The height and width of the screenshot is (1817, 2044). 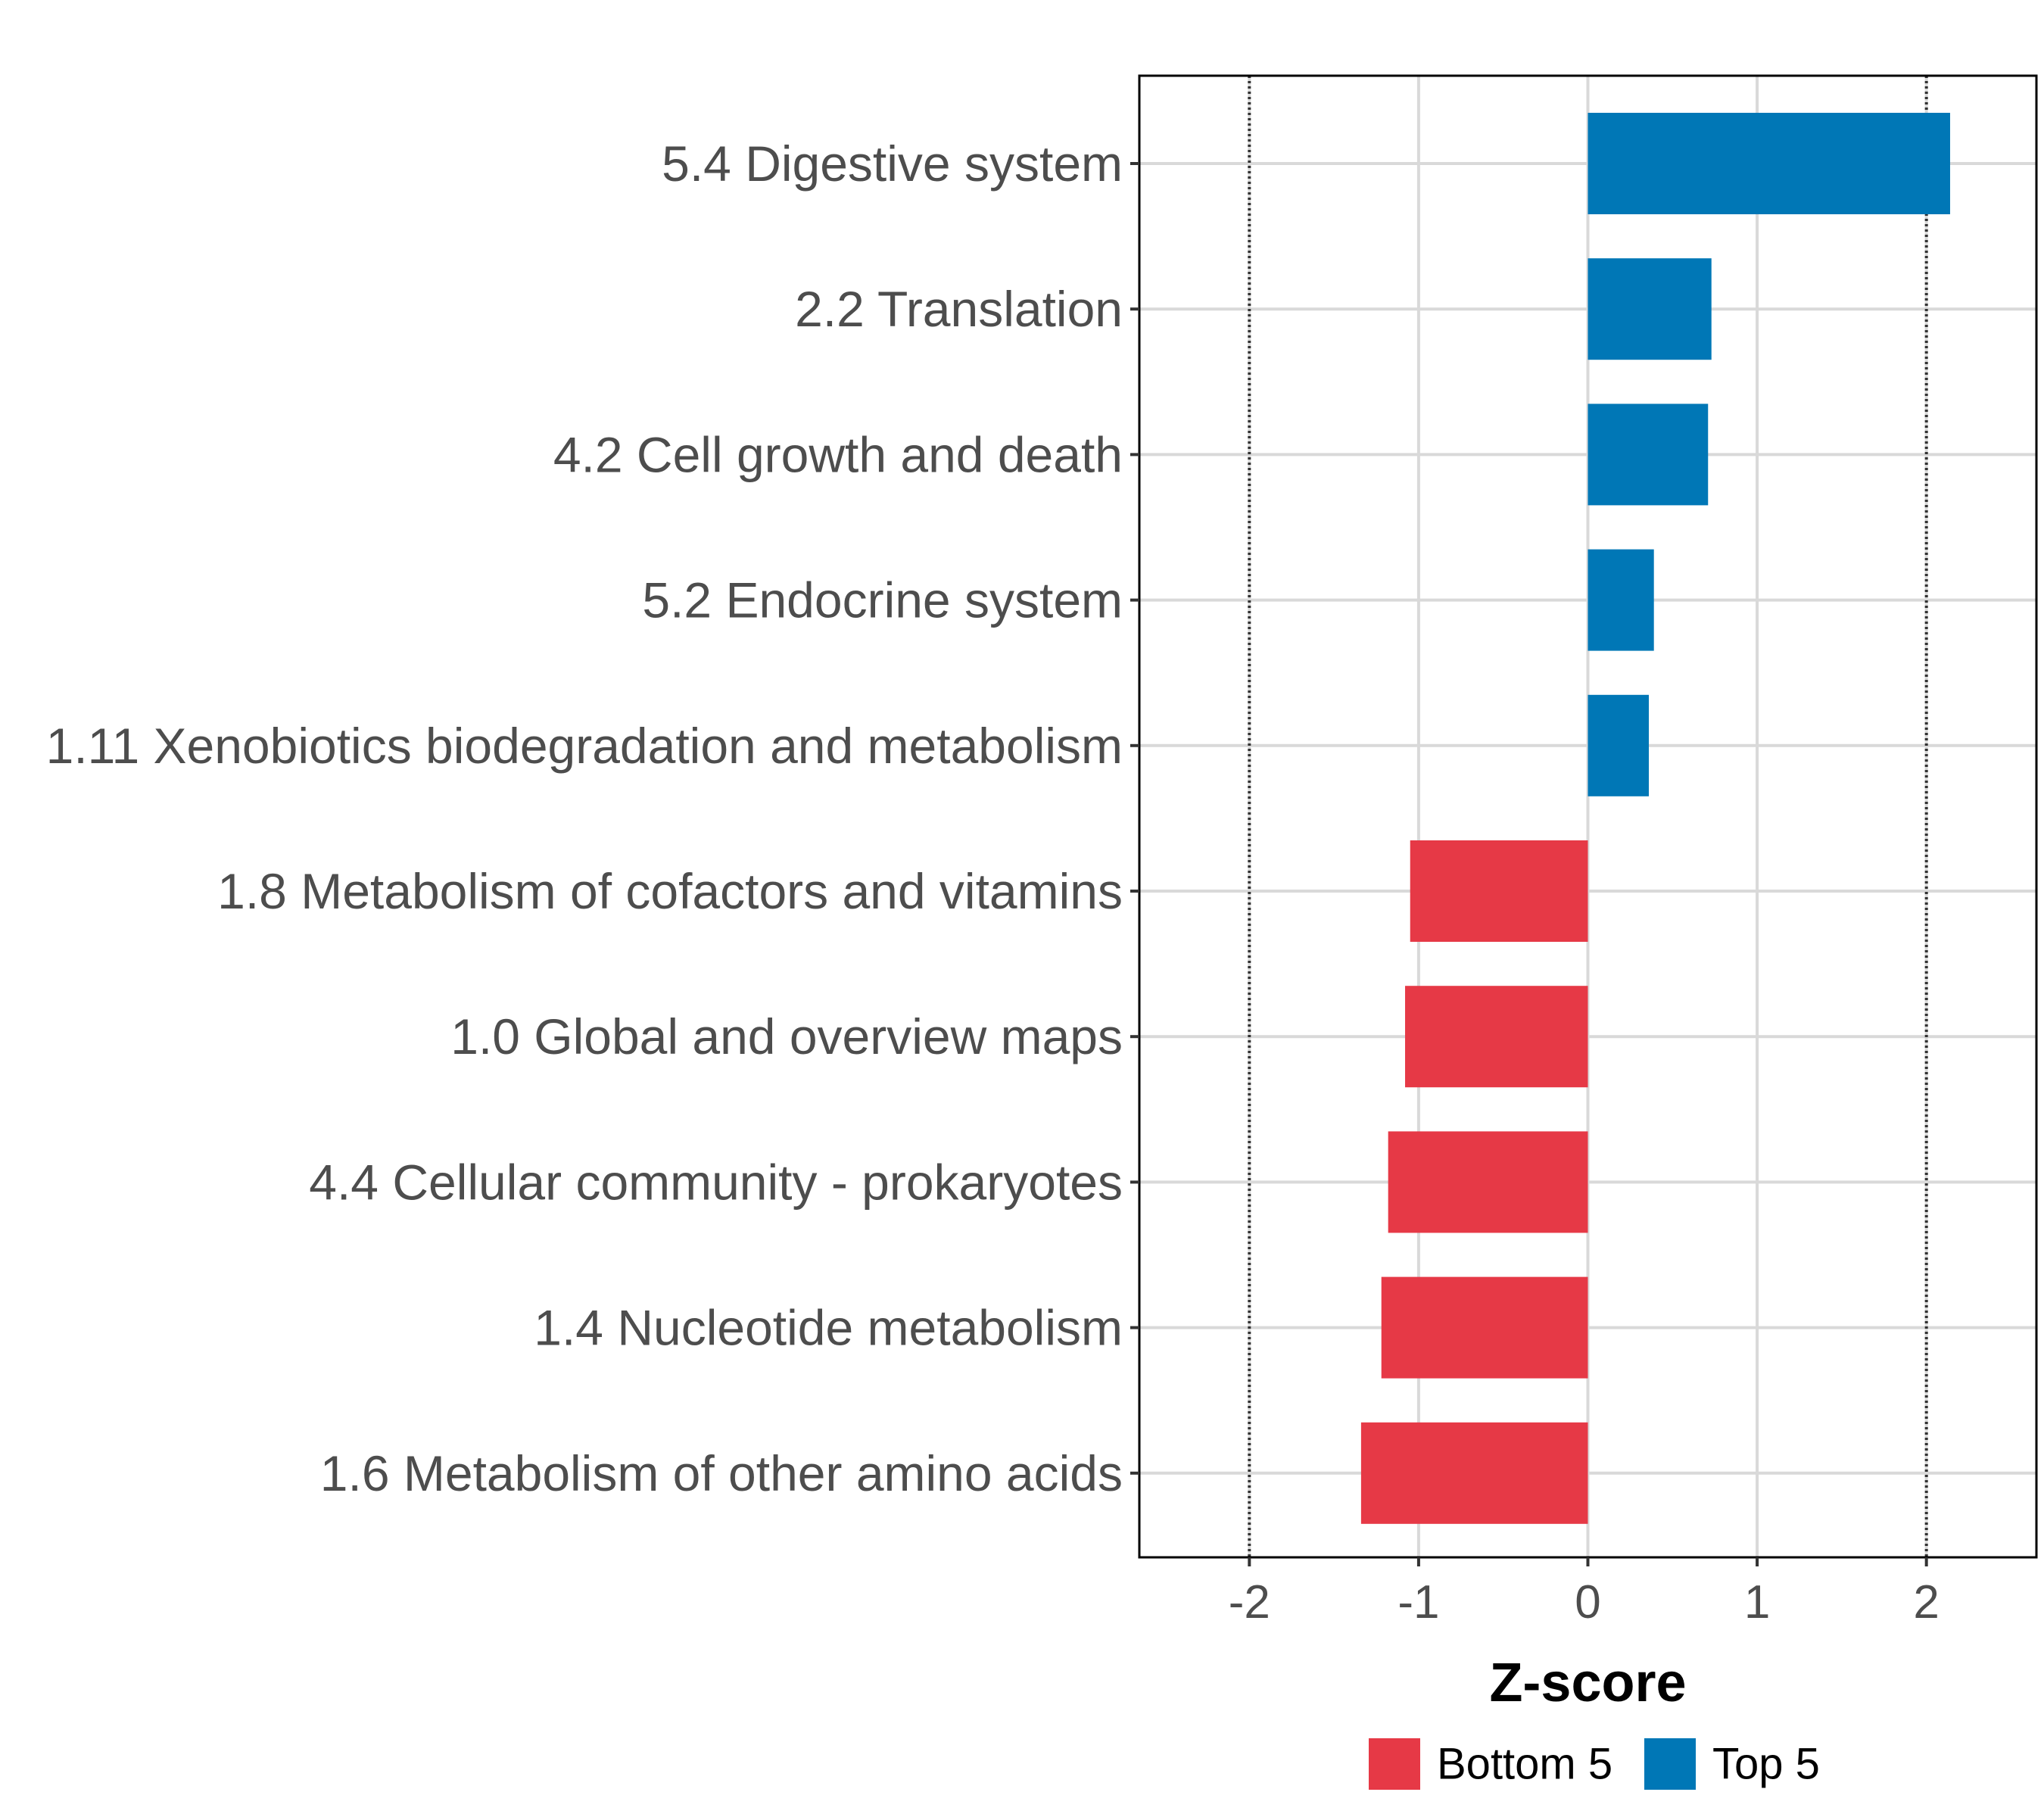 I want to click on x-tick-label: 1, so click(x=1757, y=1602).